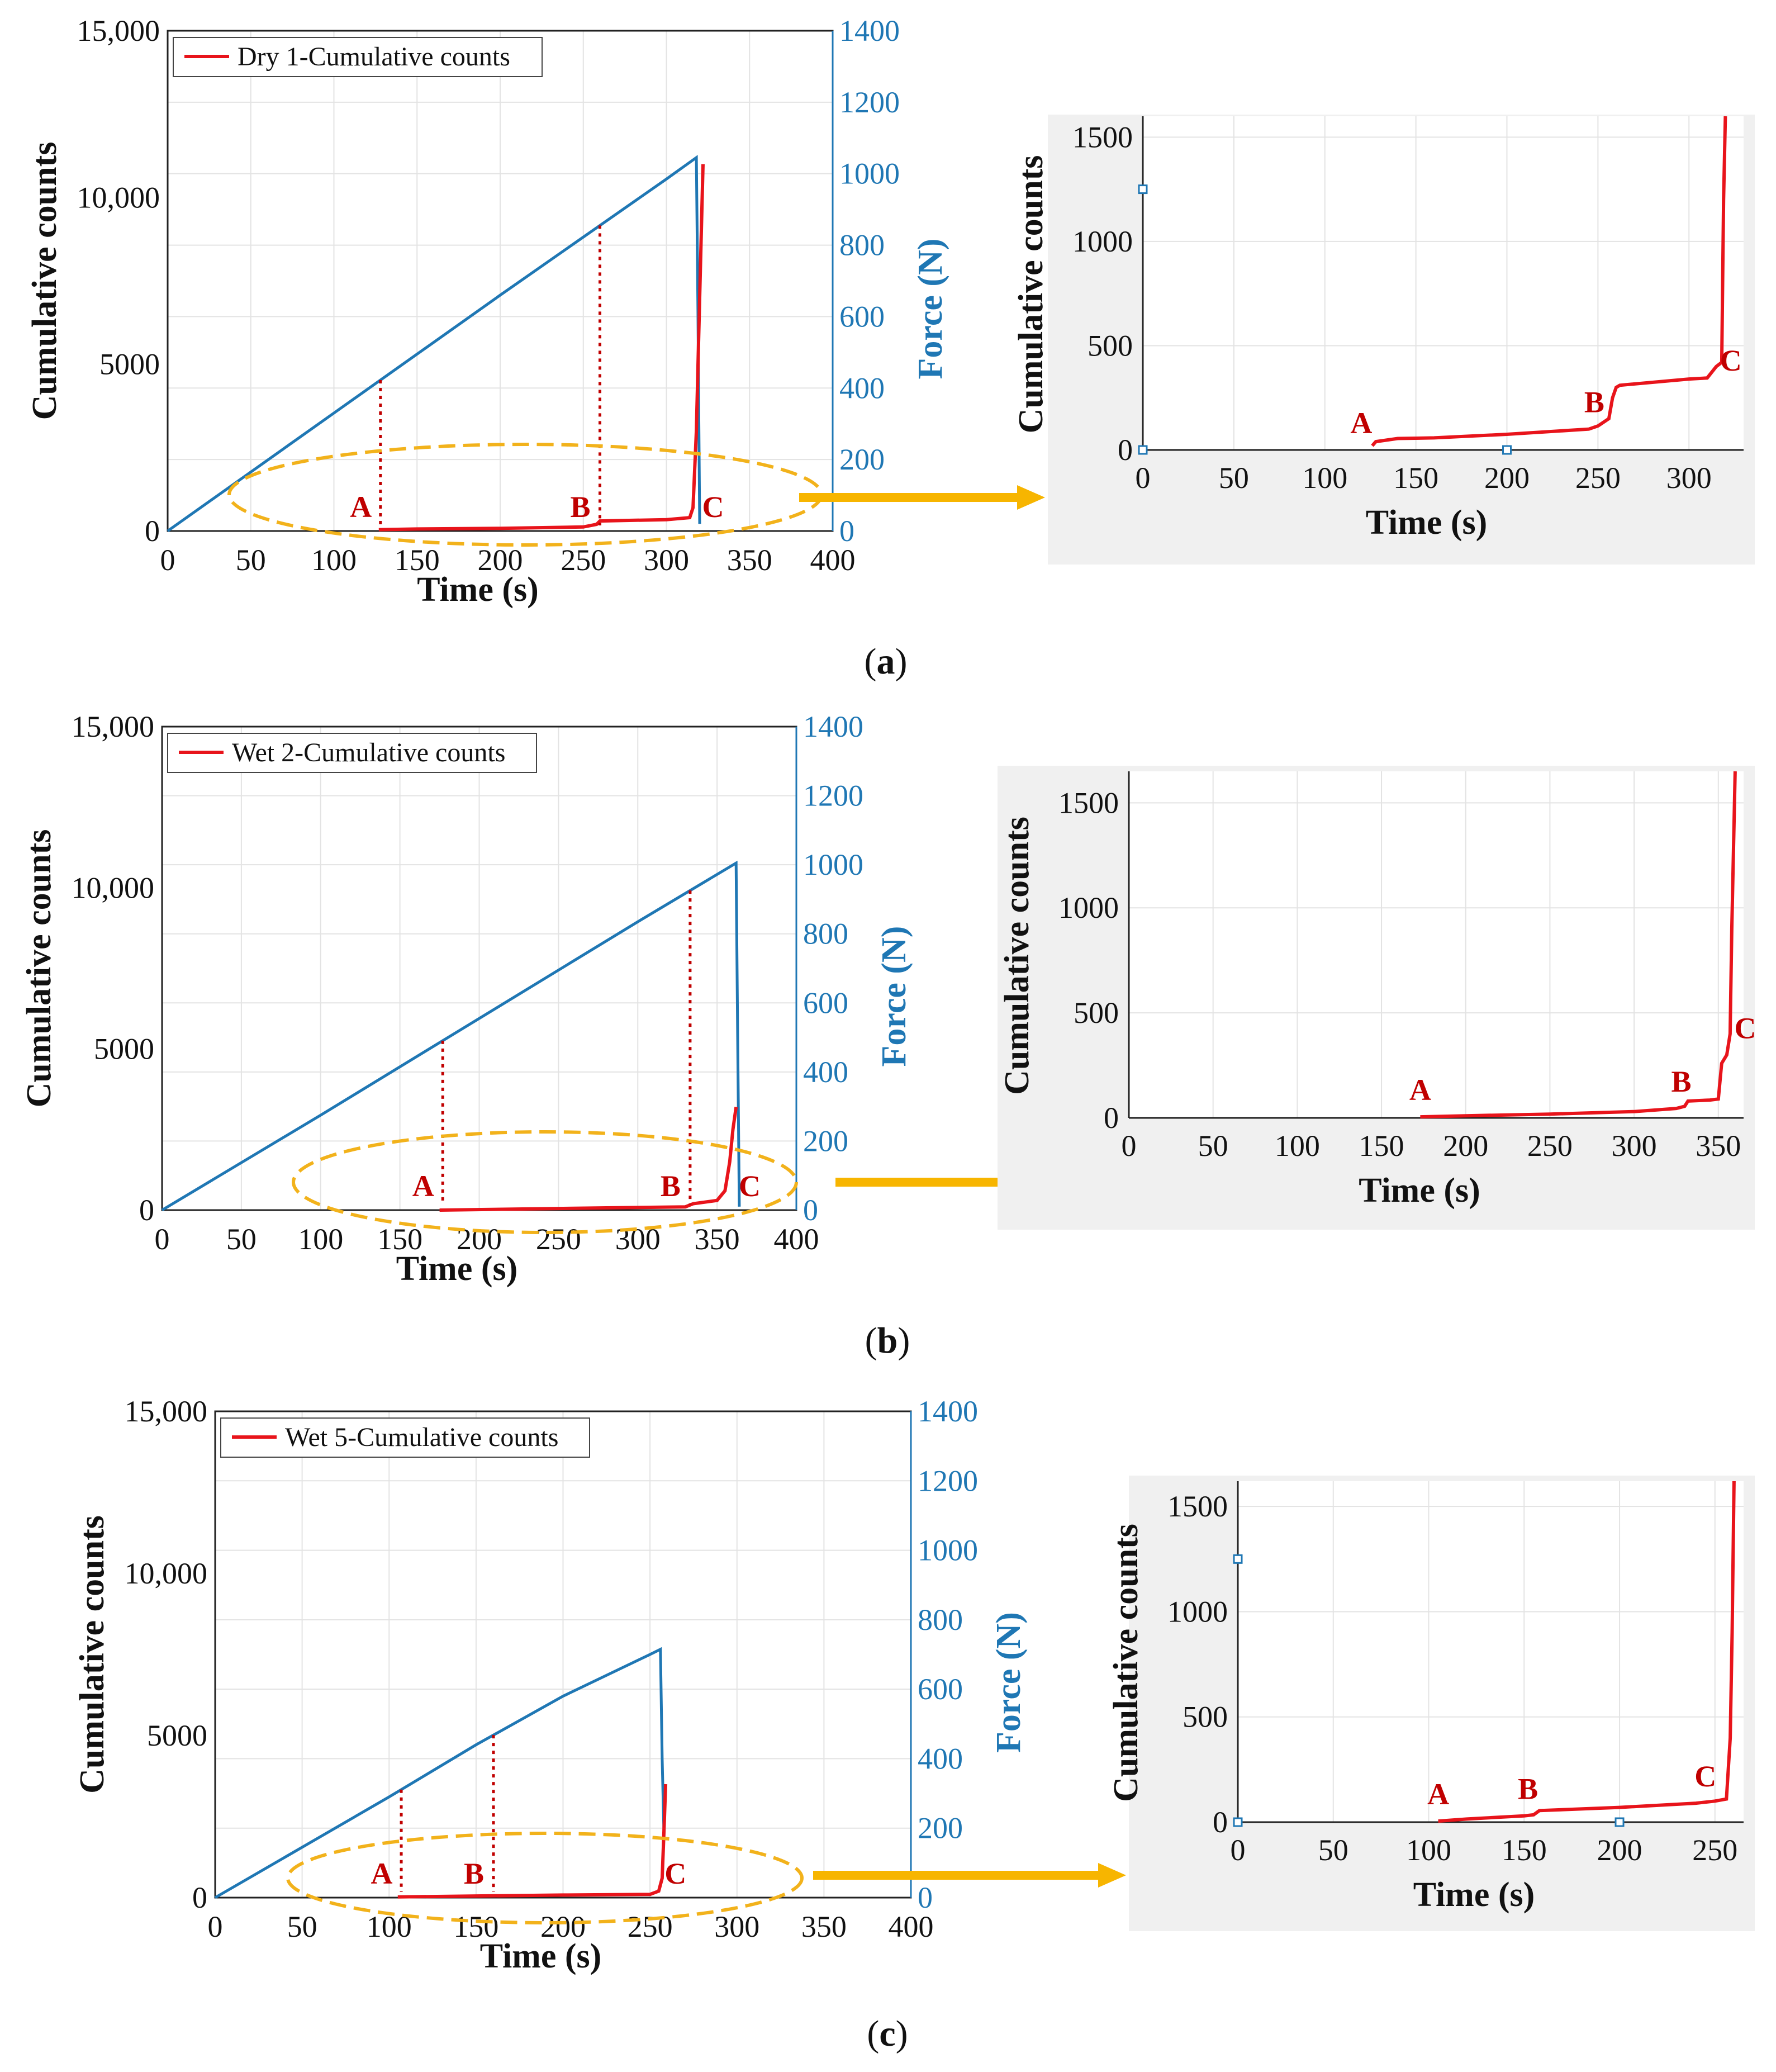  Describe the element at coordinates (886, 661) in the screenshot. I see `caption-letter: a` at that location.